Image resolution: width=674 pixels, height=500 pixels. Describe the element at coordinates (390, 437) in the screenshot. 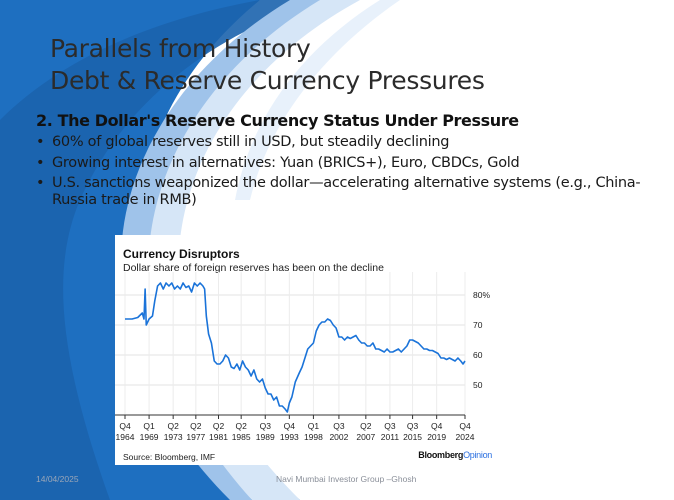

I see `x-tick-year-label: 2011` at that location.